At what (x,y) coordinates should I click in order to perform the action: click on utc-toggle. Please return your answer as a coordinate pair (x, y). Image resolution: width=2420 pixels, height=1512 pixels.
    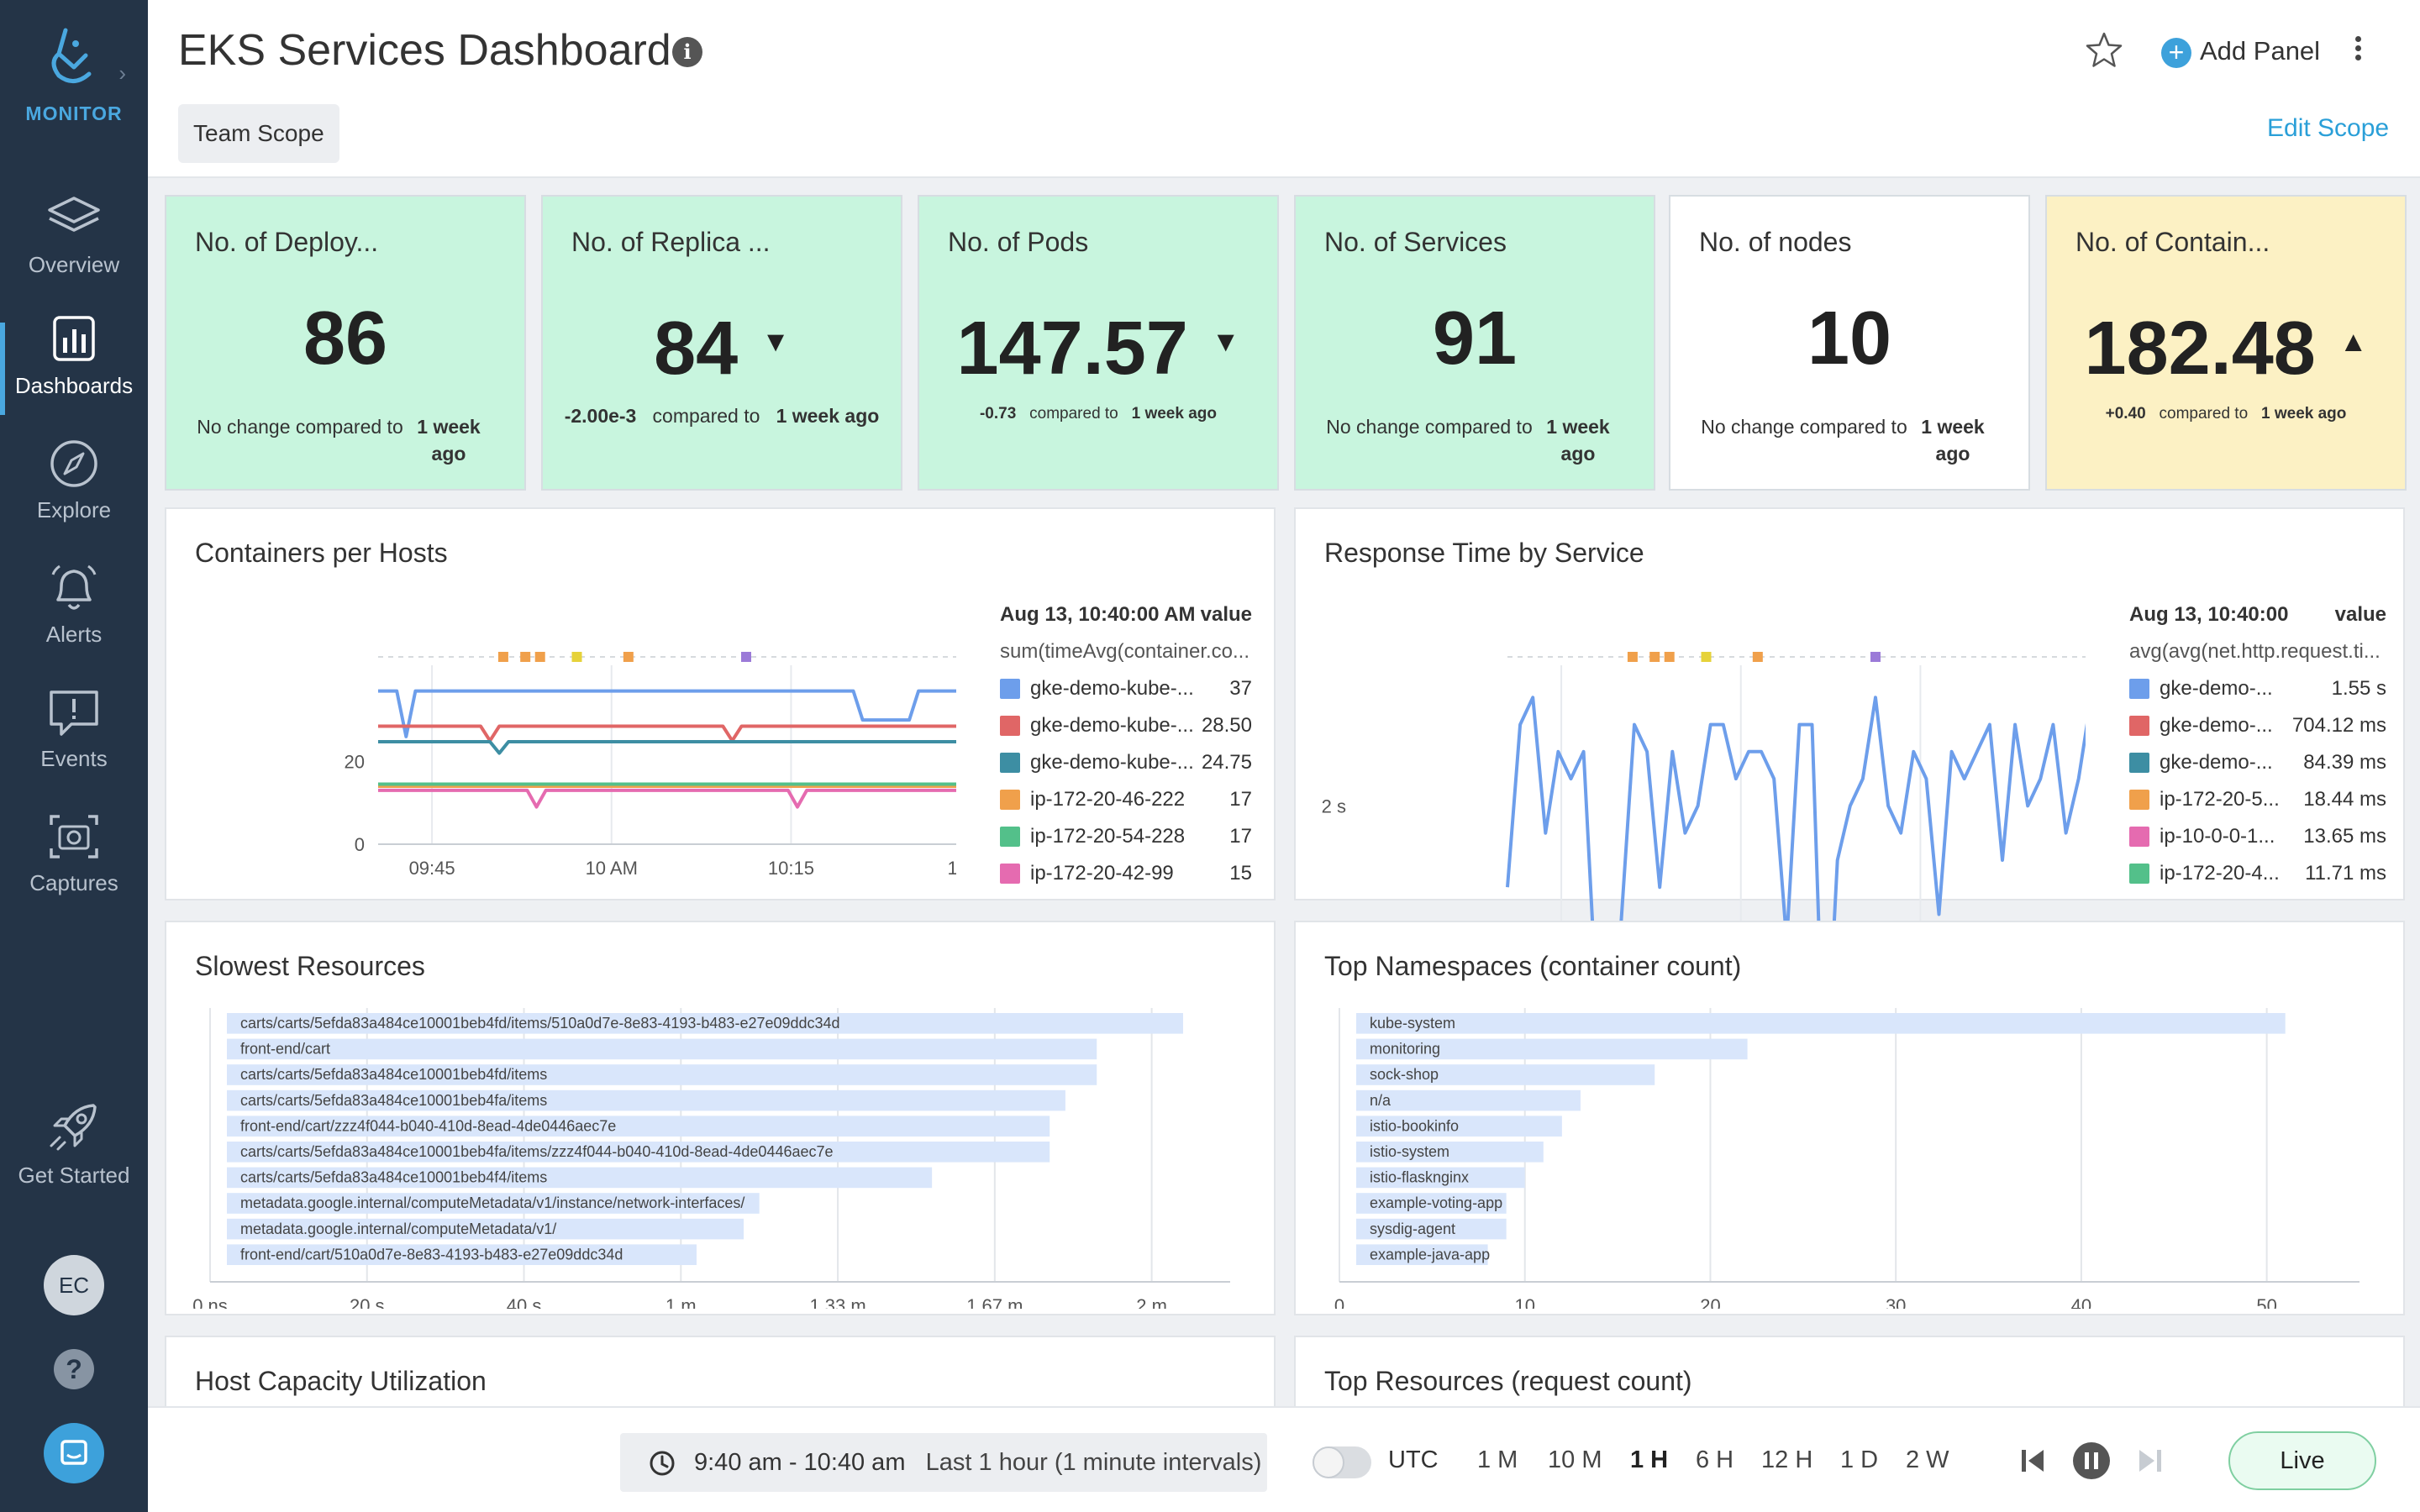
    Looking at the image, I should click on (1342, 1462).